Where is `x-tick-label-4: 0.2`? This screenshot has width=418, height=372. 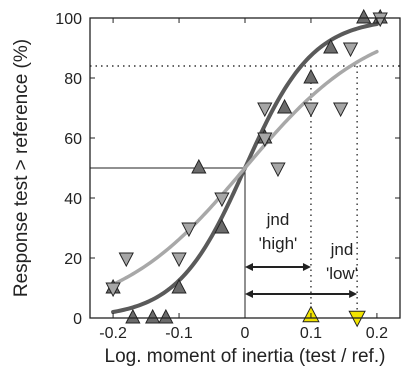
x-tick-label-4: 0.2 is located at coordinates (377, 333).